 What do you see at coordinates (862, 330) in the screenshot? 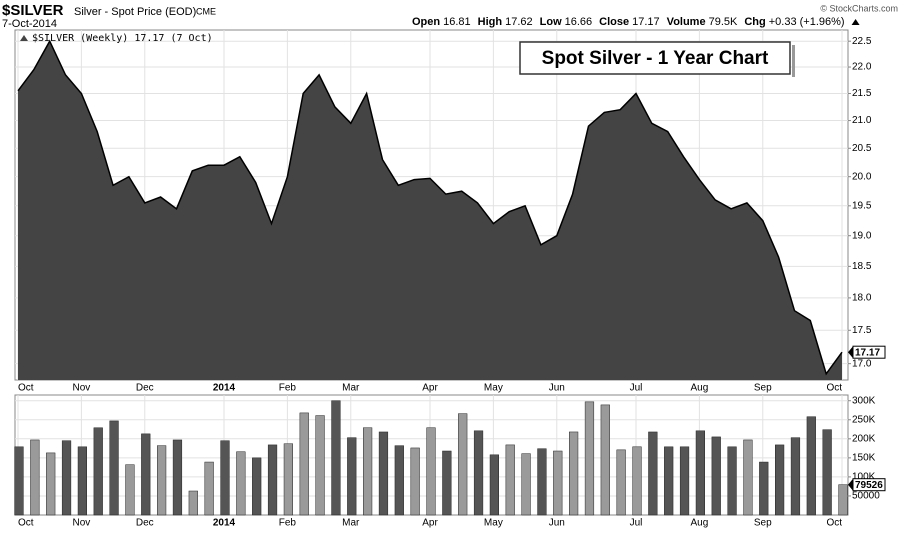
I see `y-tick-label: 17.5` at bounding box center [862, 330].